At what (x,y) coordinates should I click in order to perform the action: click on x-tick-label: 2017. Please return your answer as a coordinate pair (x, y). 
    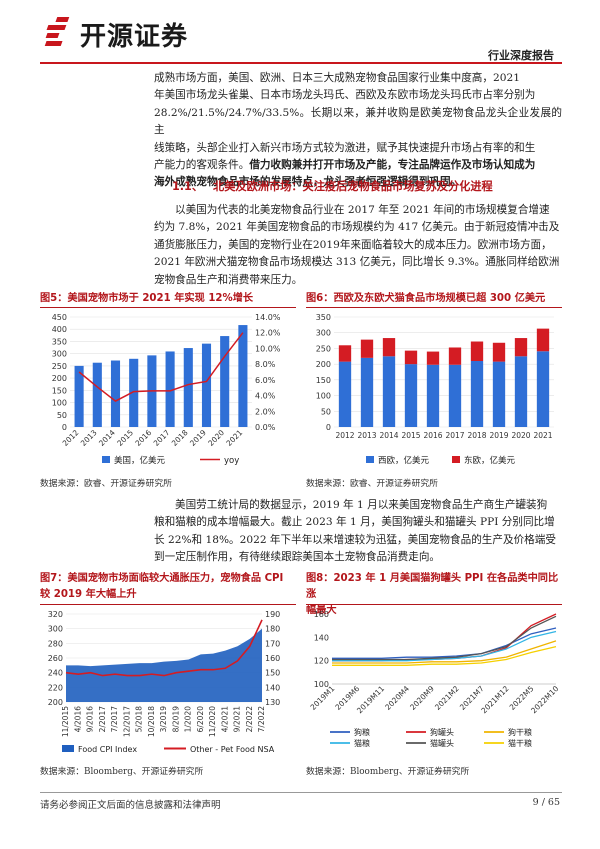
    Looking at the image, I should click on (454, 435).